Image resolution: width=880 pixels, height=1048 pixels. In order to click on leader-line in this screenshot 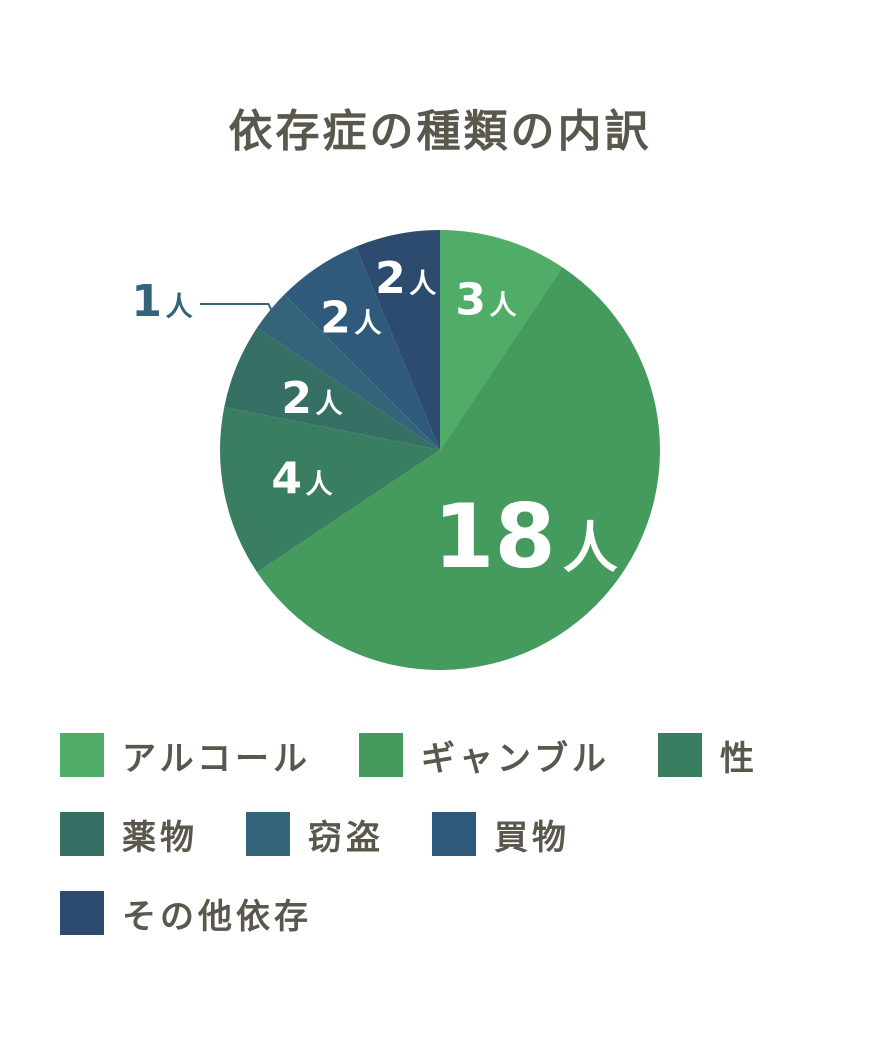, I will do `click(237, 308)`.